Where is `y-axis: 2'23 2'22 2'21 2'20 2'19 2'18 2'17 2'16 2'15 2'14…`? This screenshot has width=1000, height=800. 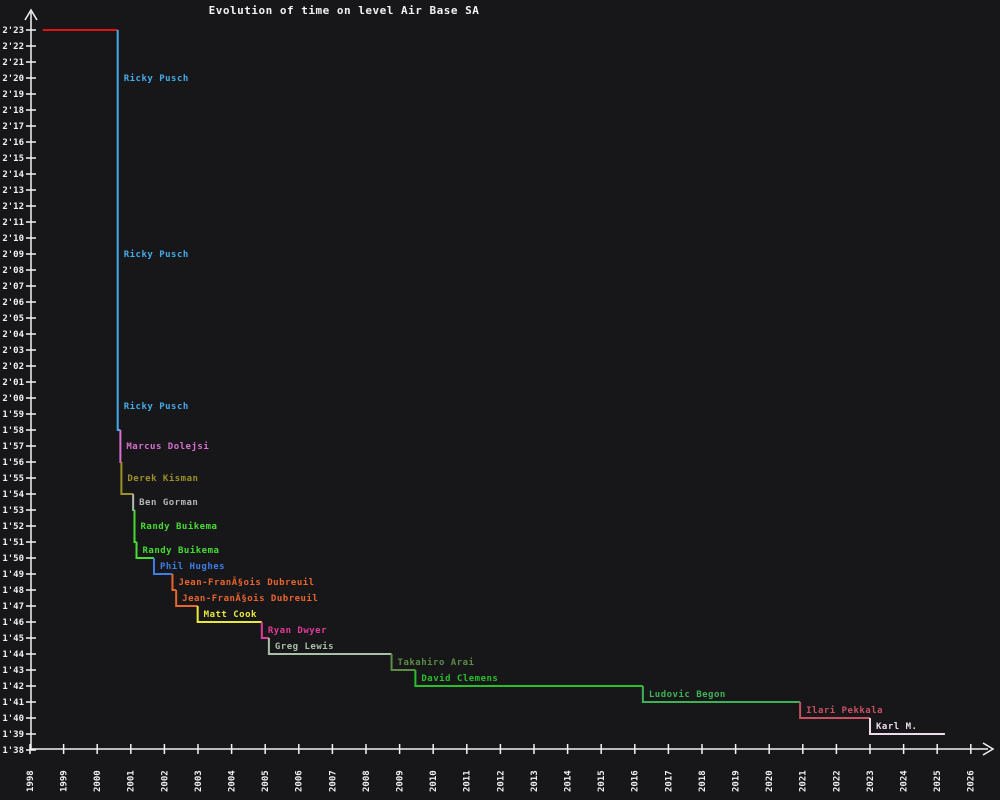
y-axis: 2'23 2'22 2'21 2'20 2'19 2'18 2'17 2'16 2'15 2'14… is located at coordinates (20, 382).